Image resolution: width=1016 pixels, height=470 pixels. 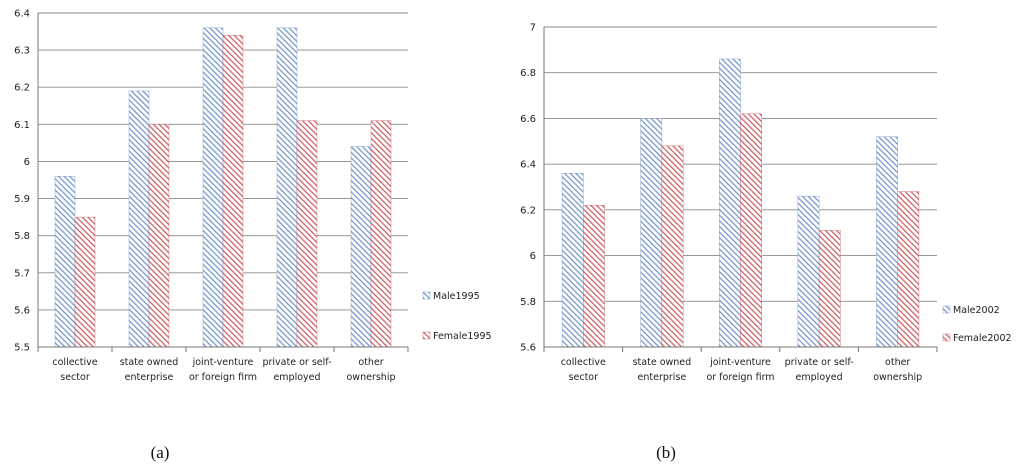 I want to click on y-tick-label: 6.1, so click(x=22, y=125).